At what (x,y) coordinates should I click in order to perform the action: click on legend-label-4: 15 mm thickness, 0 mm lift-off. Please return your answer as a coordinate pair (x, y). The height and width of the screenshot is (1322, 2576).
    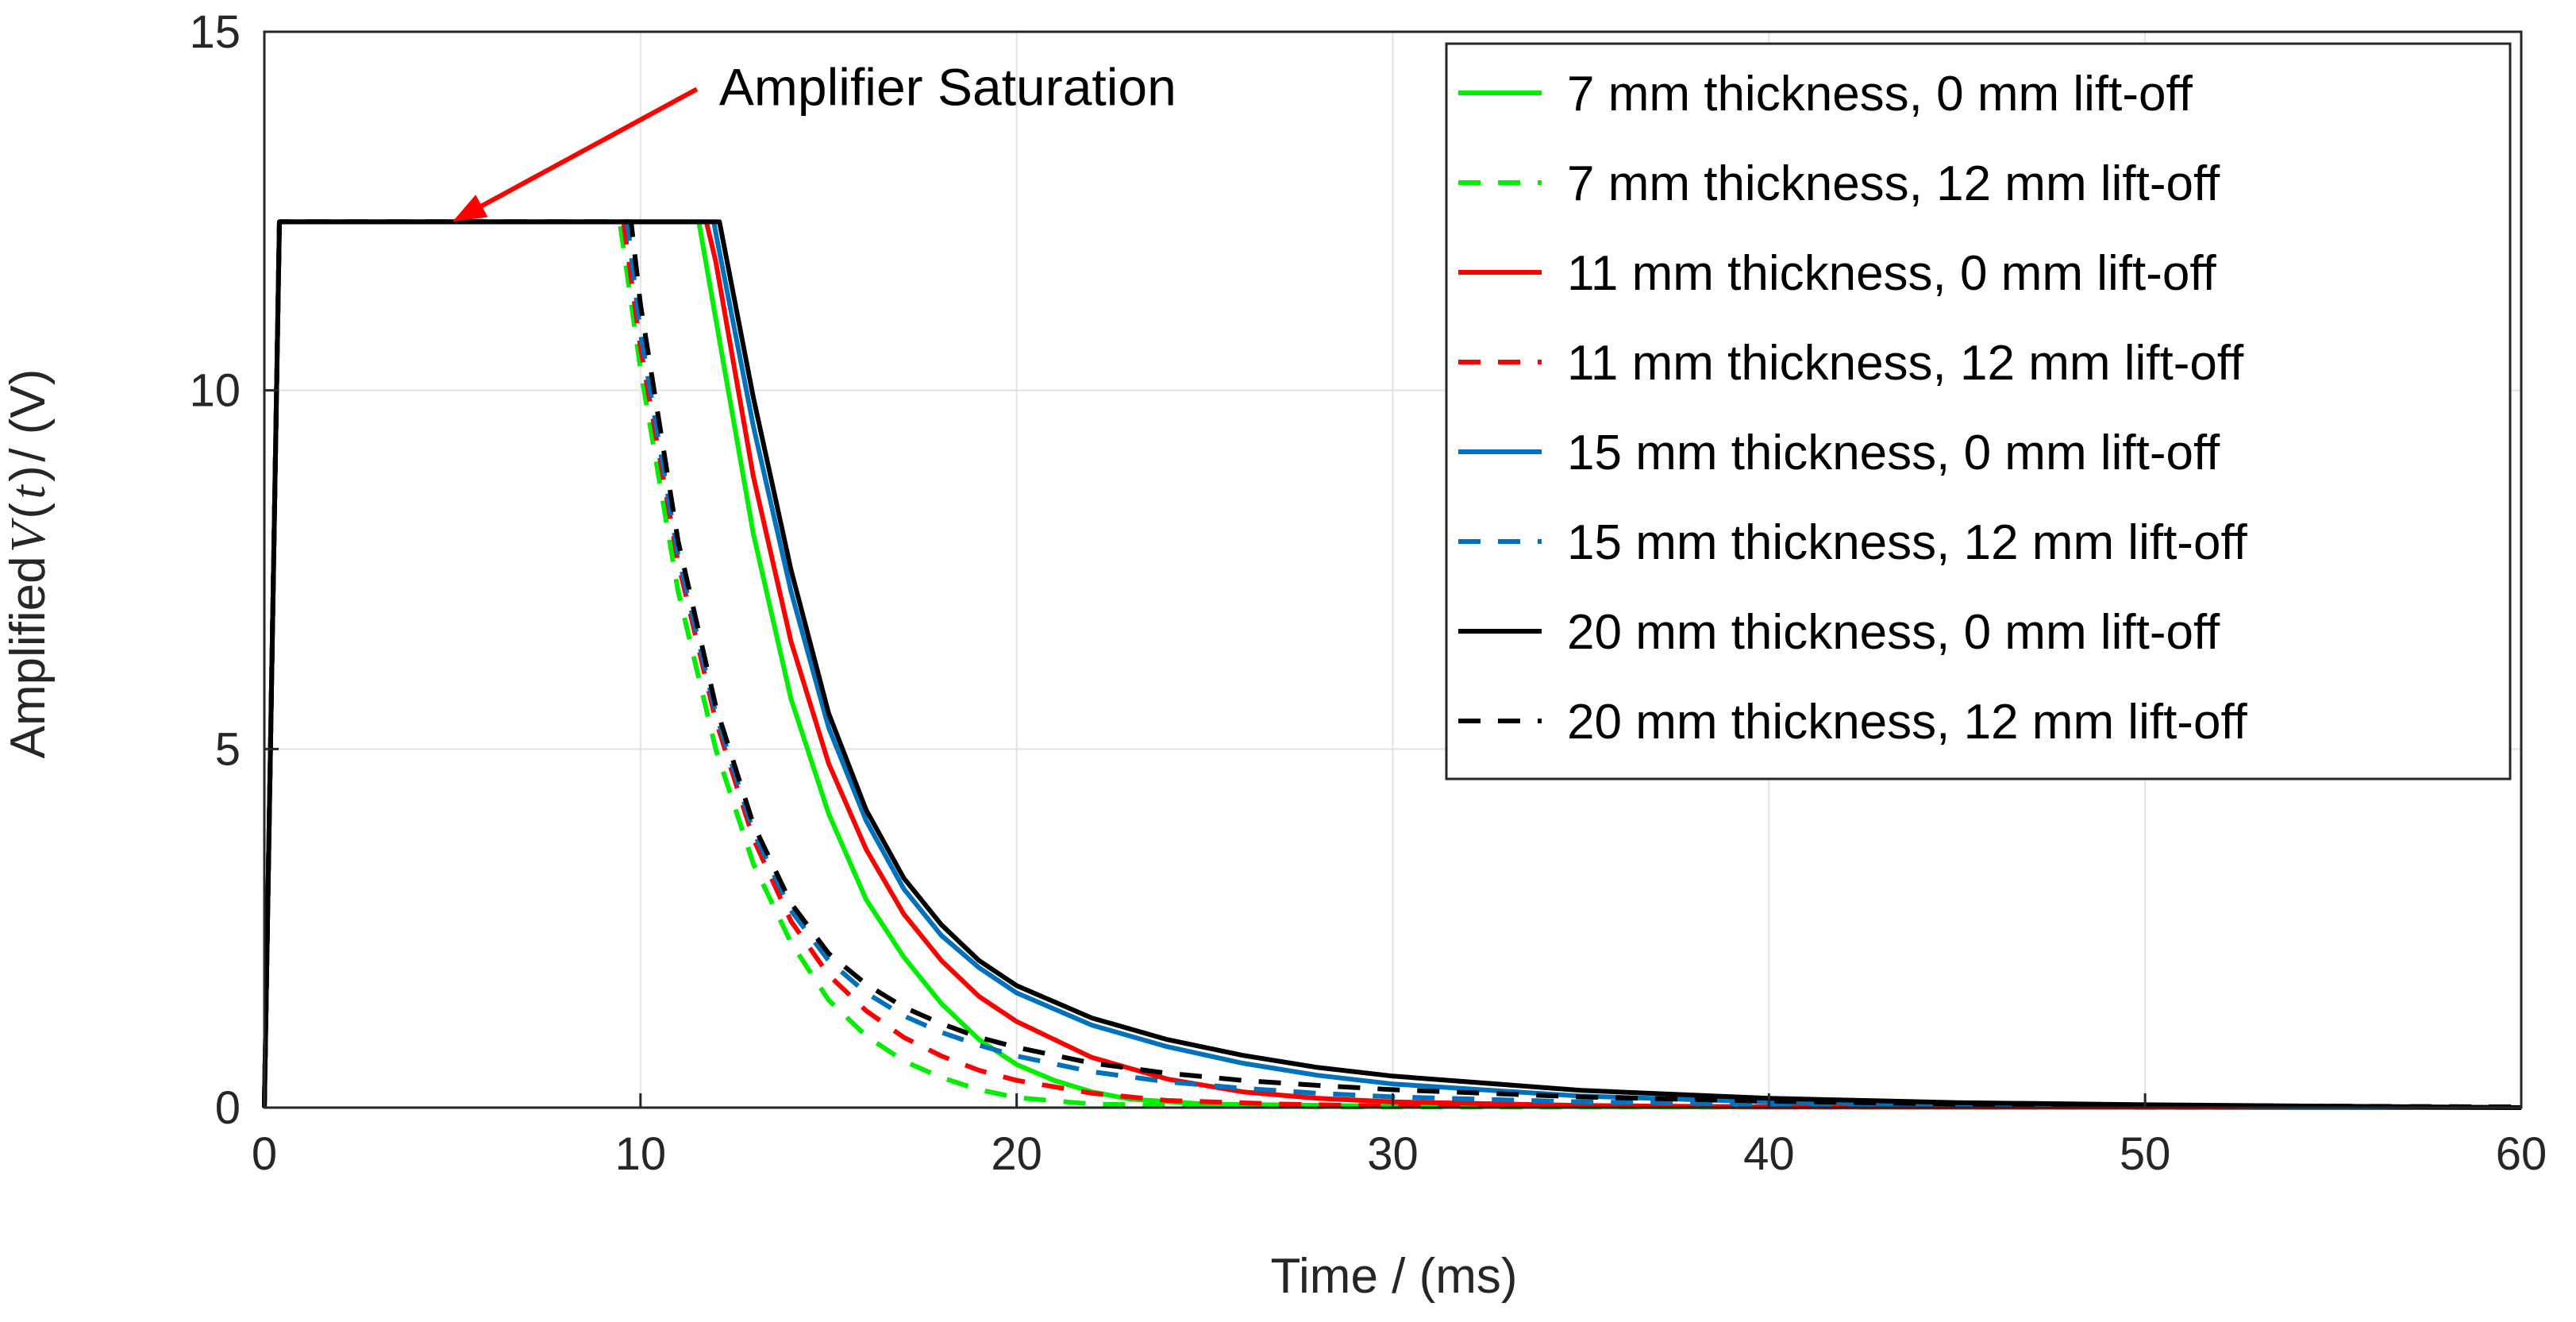
    Looking at the image, I should click on (1893, 453).